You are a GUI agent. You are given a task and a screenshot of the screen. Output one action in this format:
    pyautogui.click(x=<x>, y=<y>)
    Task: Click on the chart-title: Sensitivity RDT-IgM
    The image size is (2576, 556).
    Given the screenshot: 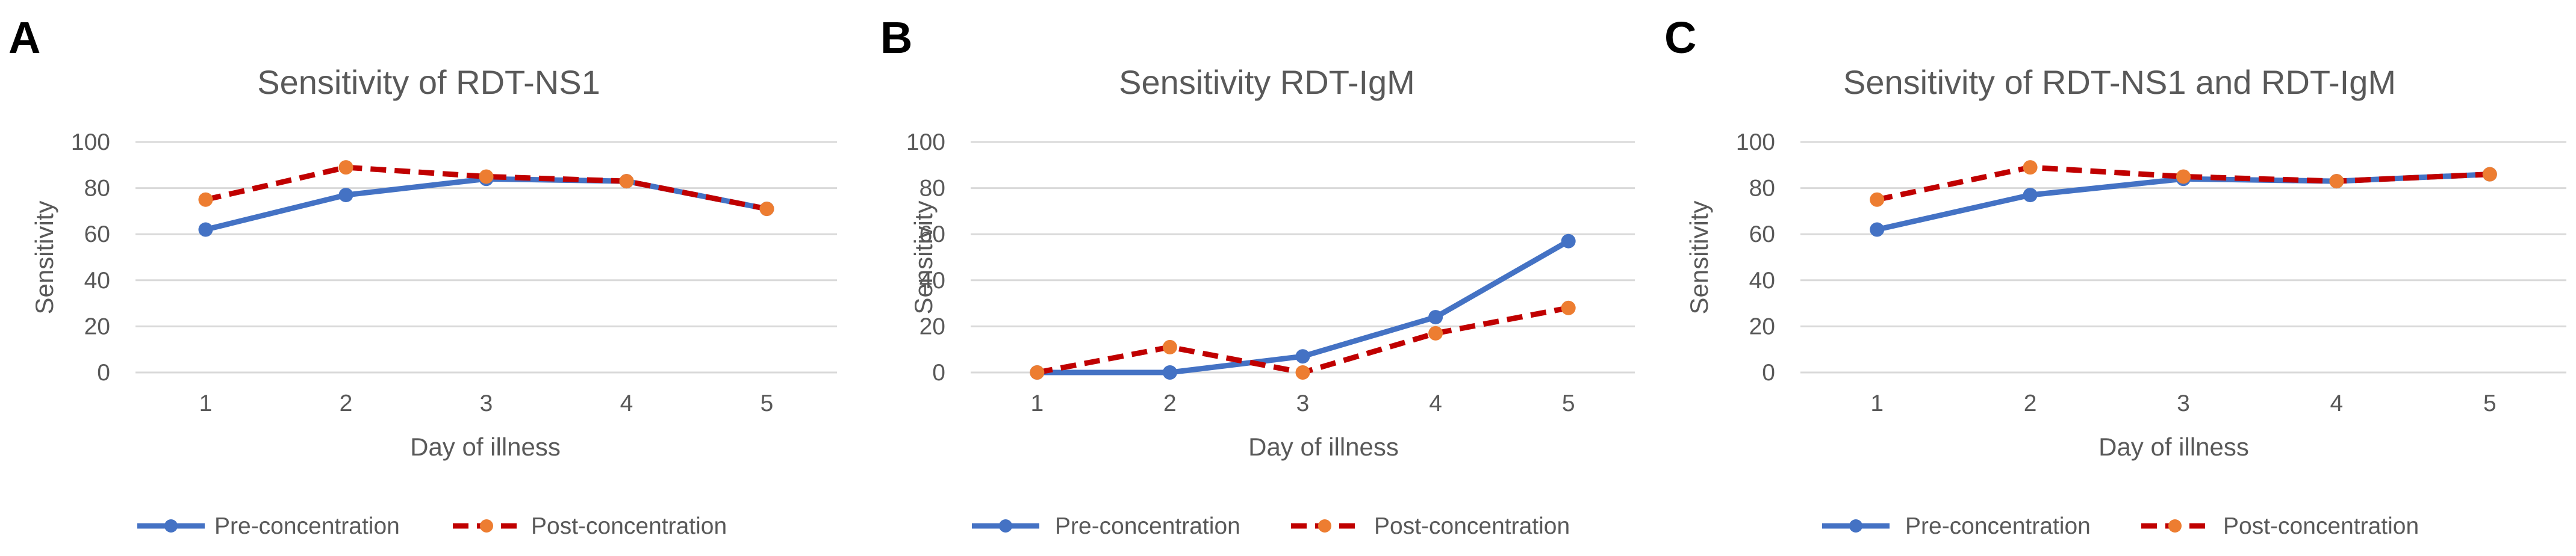 What is the action you would take?
    pyautogui.click(x=1267, y=82)
    